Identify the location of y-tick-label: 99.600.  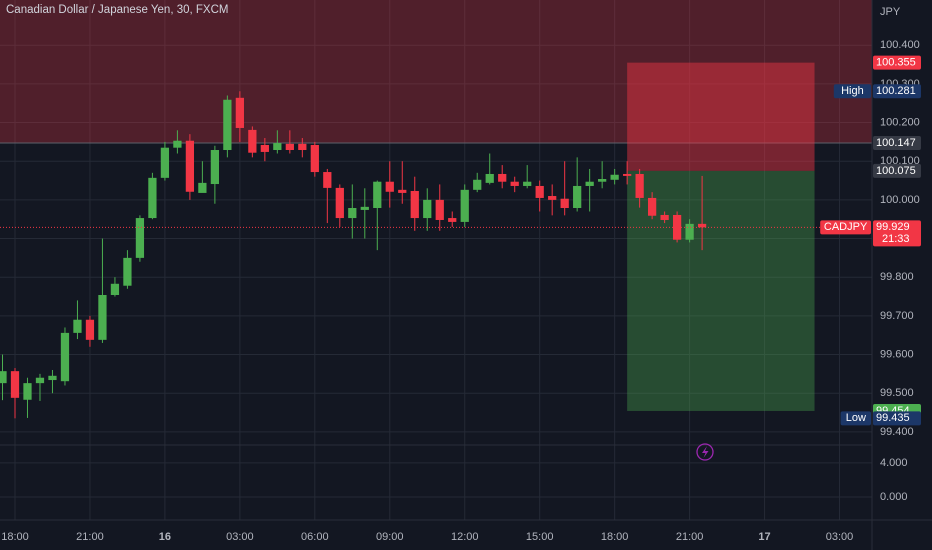
(897, 354).